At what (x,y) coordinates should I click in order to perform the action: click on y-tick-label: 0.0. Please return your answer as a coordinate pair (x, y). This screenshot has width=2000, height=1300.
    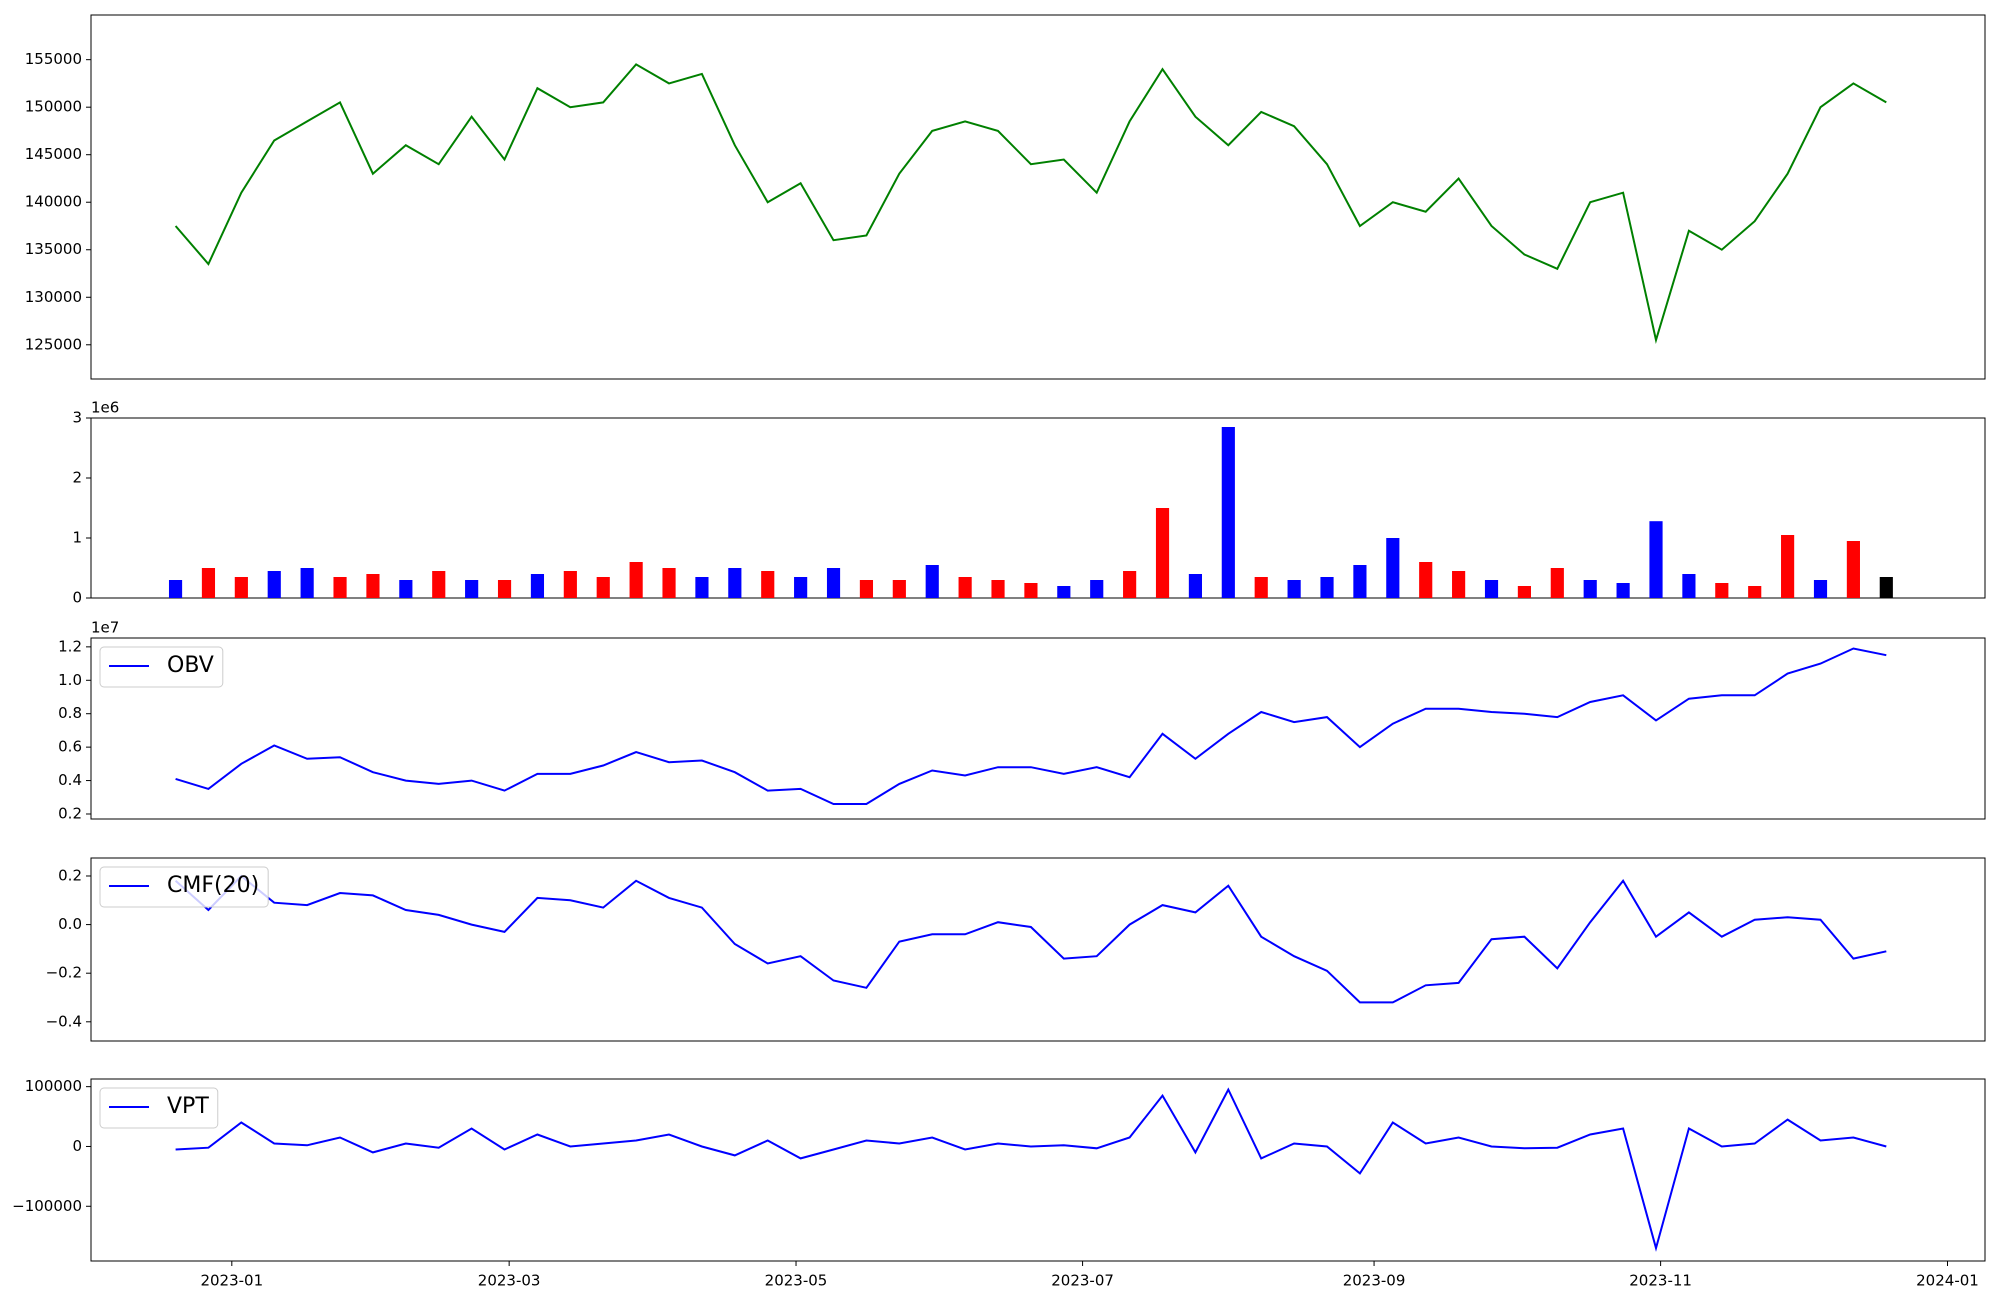
    Looking at the image, I should click on (70, 924).